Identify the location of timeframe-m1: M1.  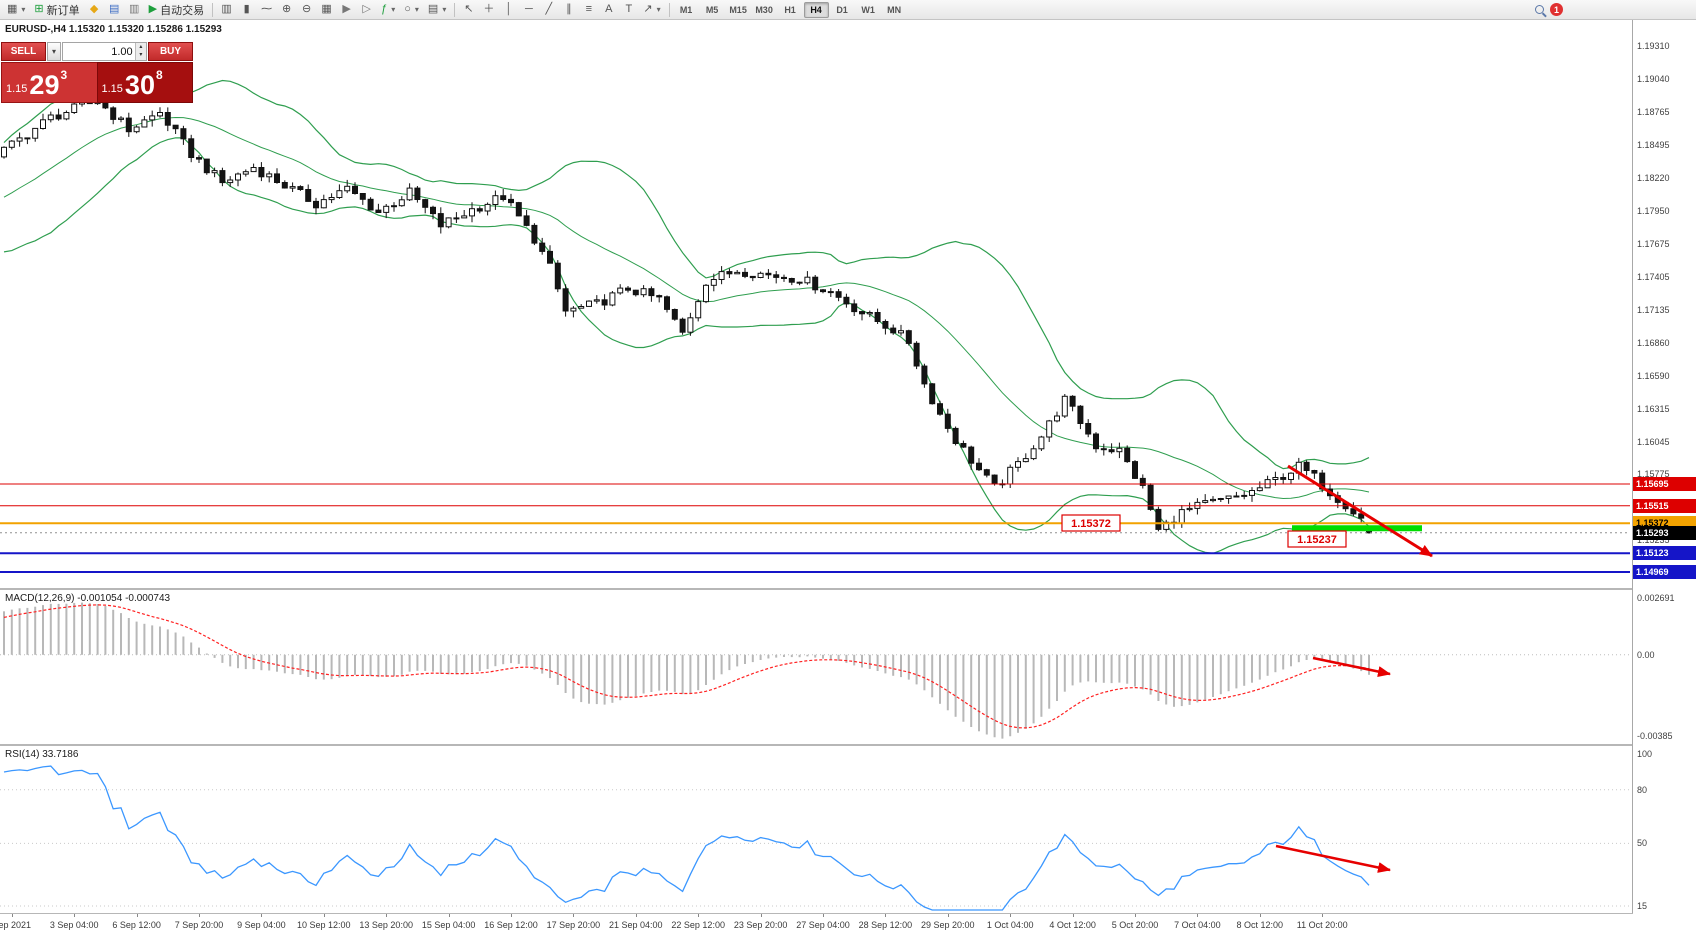
(686, 10).